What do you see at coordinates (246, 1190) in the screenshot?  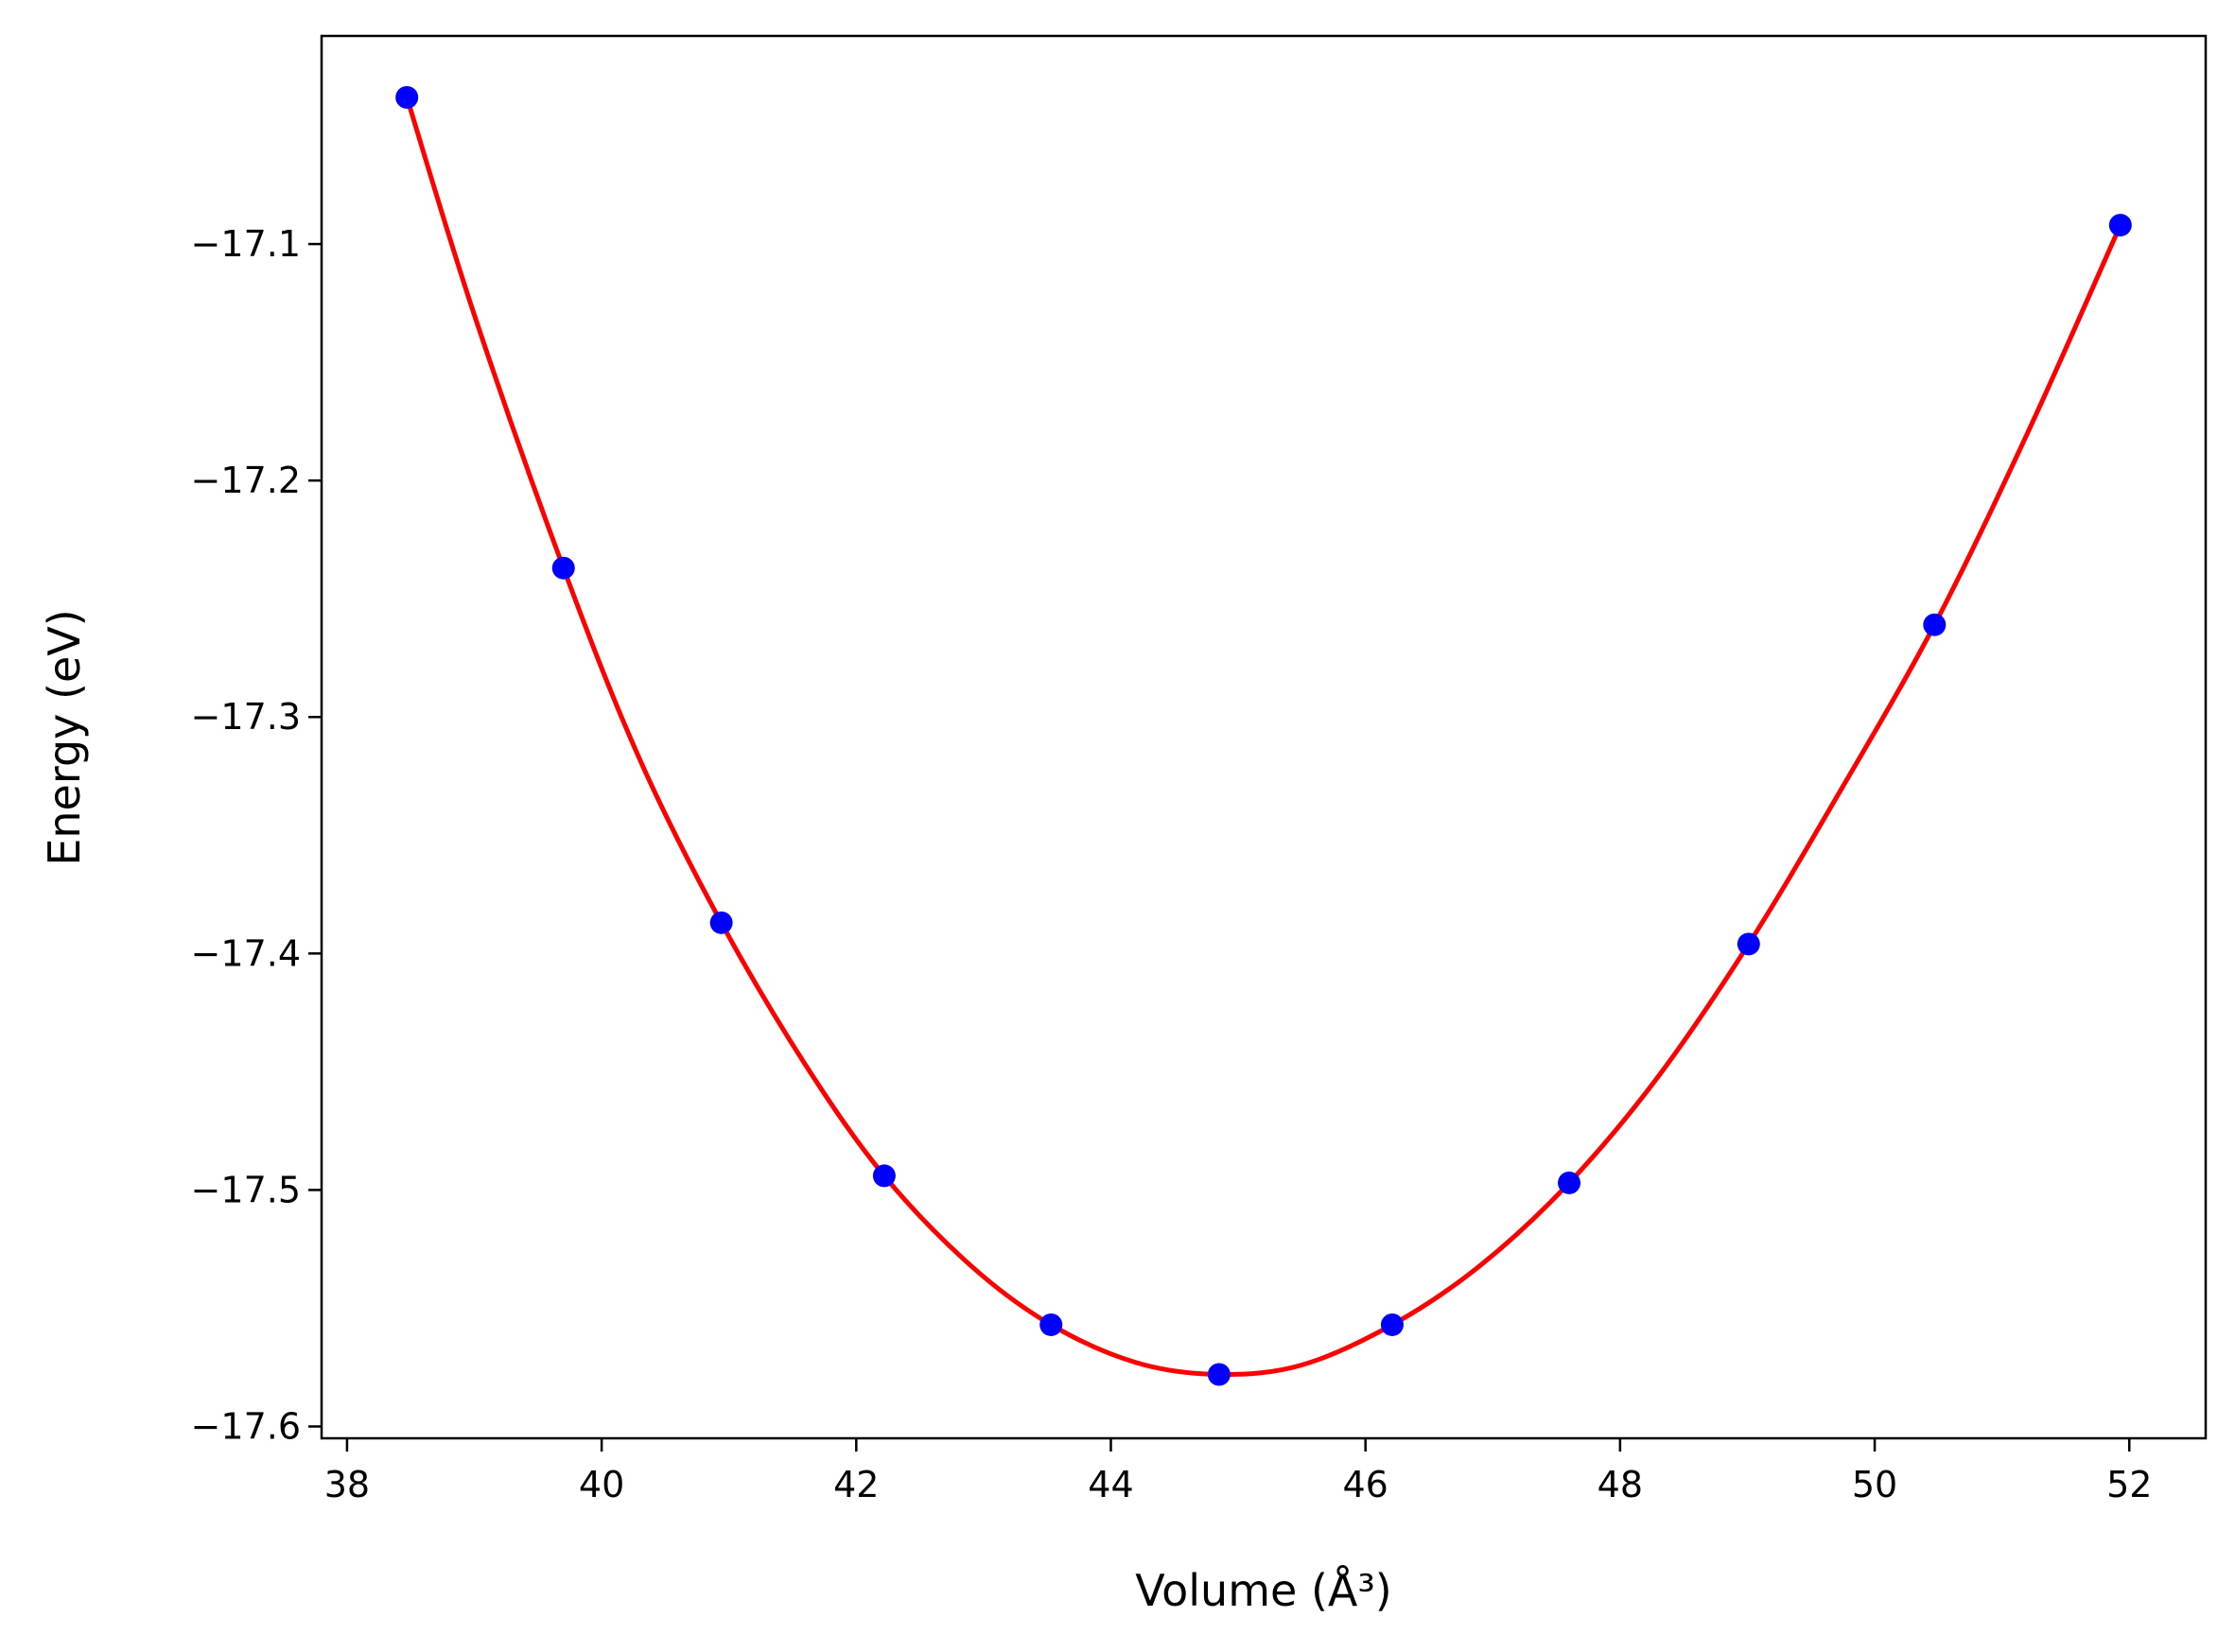 I see `y-tick-label: −17.5` at bounding box center [246, 1190].